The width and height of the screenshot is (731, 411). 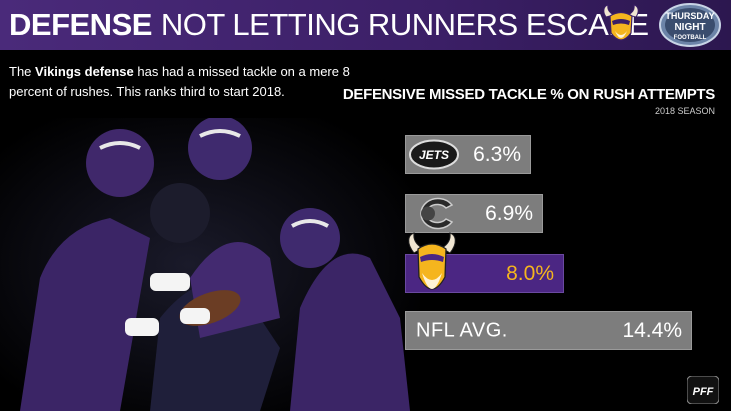 I want to click on bar-nfl-avg: NFL AVG. 14.4%, so click(x=548, y=330).